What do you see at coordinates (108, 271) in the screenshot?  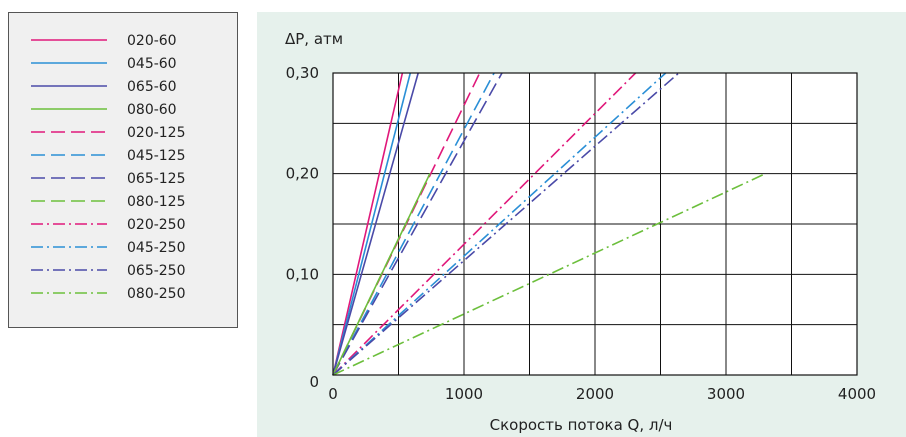 I see `legend-item: 065-250` at bounding box center [108, 271].